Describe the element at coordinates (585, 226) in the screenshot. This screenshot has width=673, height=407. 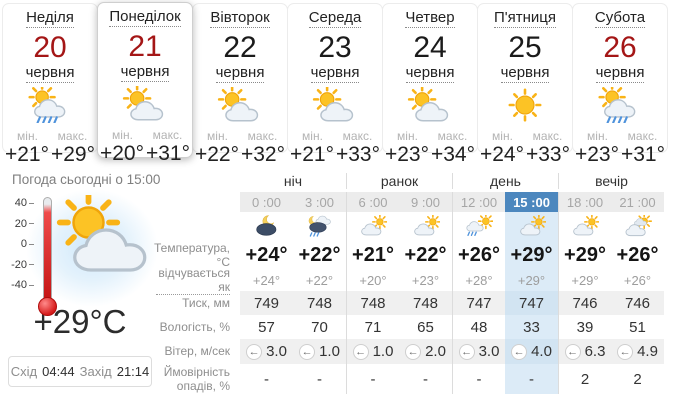
I see `cloud-sun-icon` at that location.